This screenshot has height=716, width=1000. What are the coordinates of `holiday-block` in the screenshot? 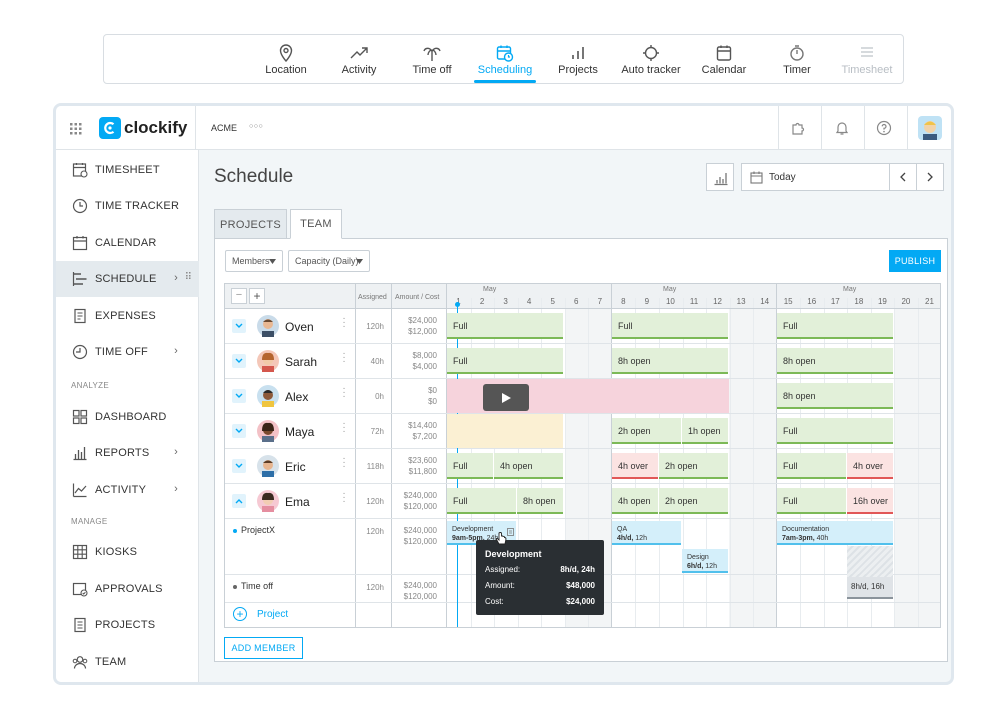 It's located at (505, 431).